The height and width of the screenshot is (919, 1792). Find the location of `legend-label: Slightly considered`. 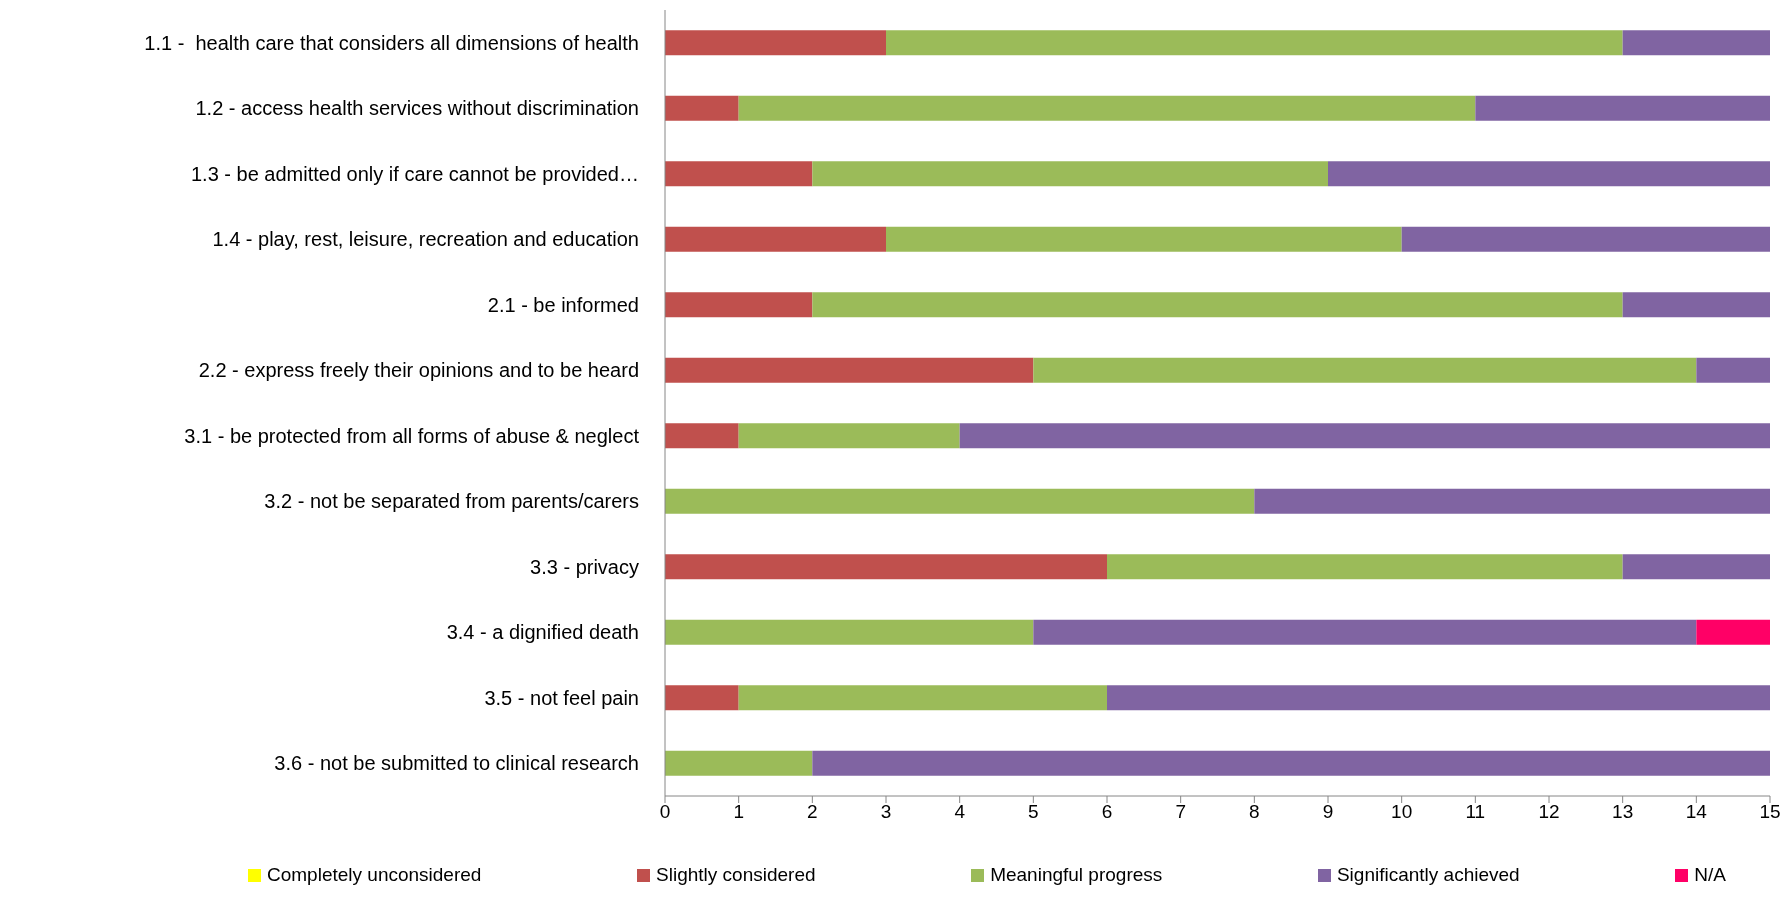

legend-label: Slightly considered is located at coordinates (736, 875).